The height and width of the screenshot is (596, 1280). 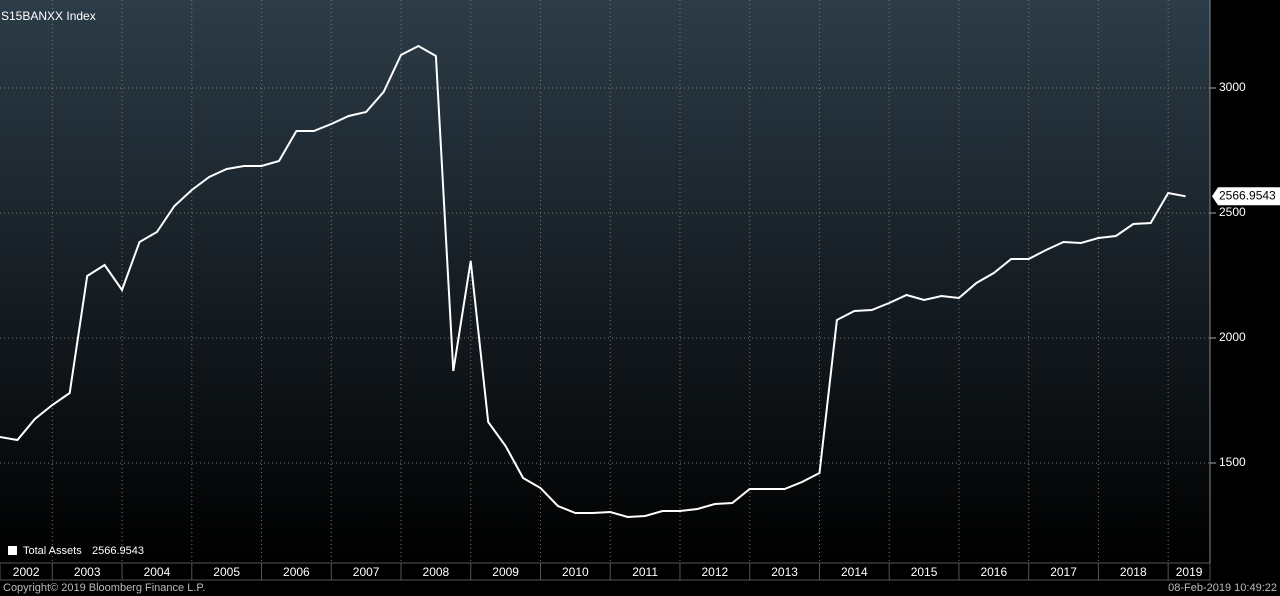 What do you see at coordinates (1133, 572) in the screenshot?
I see `x-tick-label: 2018` at bounding box center [1133, 572].